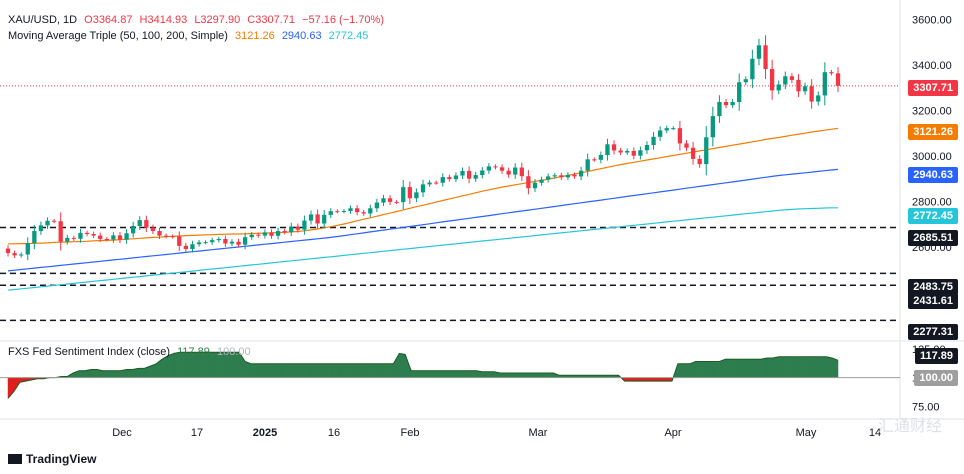 The width and height of the screenshot is (964, 474). What do you see at coordinates (163, 20) in the screenshot?
I see `high-value: H3414.93` at bounding box center [163, 20].